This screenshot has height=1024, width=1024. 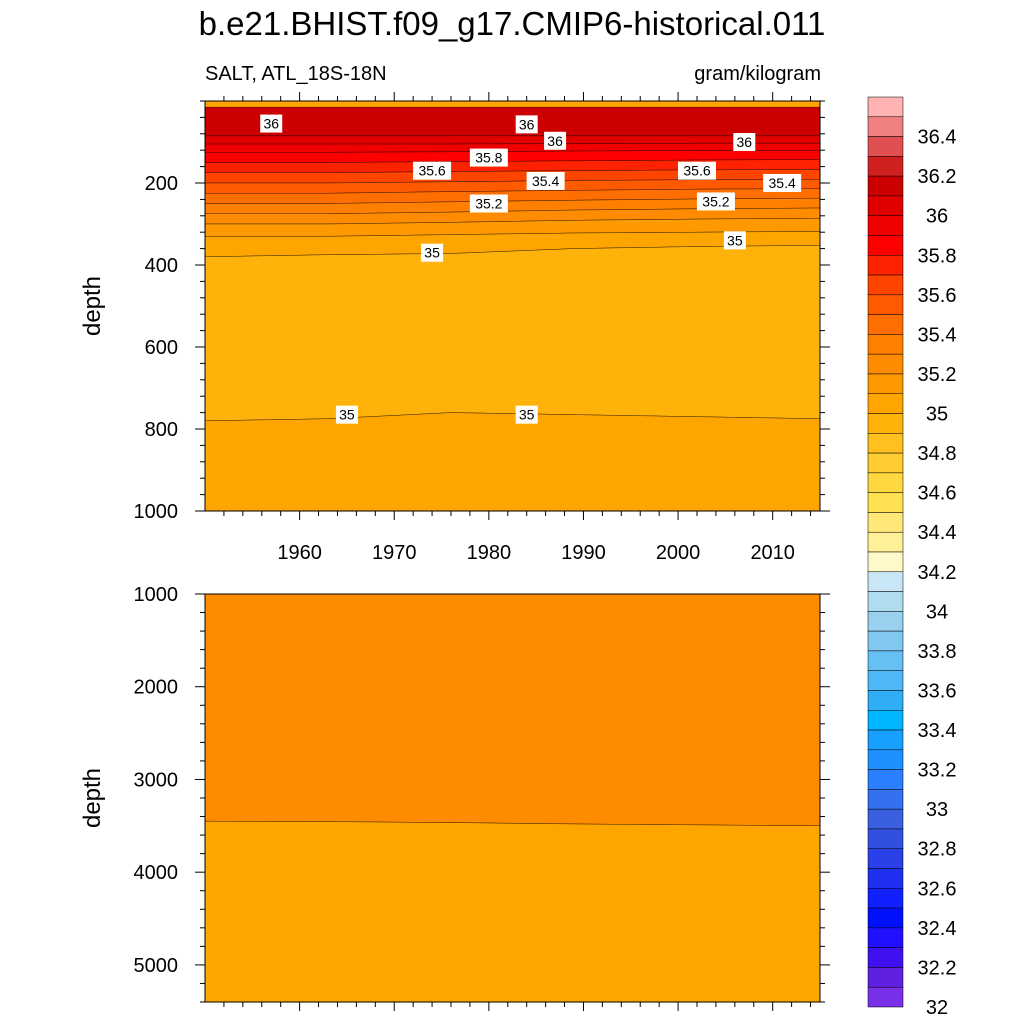 I want to click on x-tick-label: 1990, so click(x=583, y=553).